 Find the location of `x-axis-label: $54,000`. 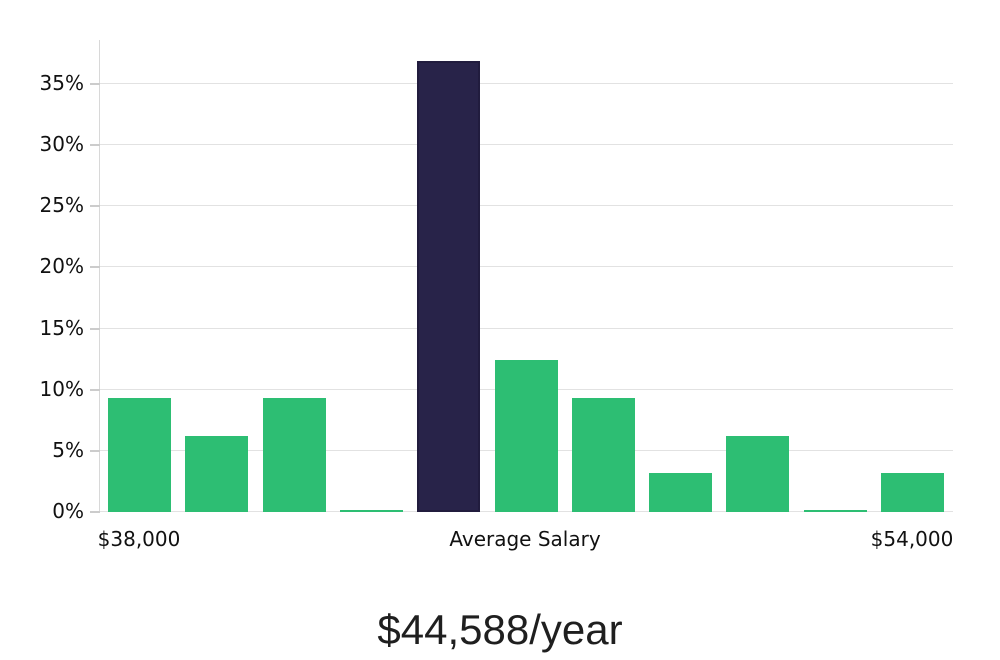

x-axis-label: $54,000 is located at coordinates (912, 539).